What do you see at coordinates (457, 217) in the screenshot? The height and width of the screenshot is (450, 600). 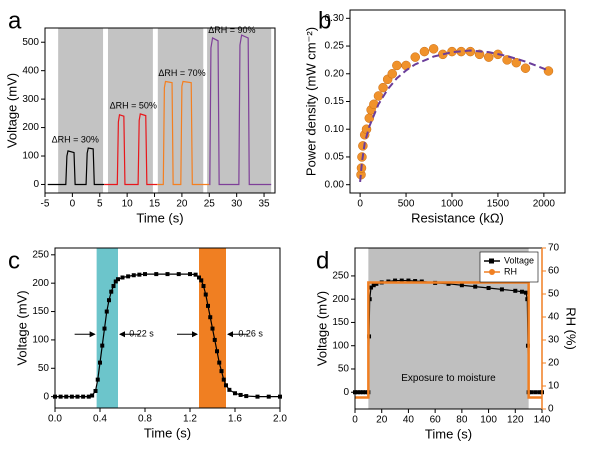 I see `x-axis-title: Resistance (kΩ)` at bounding box center [457, 217].